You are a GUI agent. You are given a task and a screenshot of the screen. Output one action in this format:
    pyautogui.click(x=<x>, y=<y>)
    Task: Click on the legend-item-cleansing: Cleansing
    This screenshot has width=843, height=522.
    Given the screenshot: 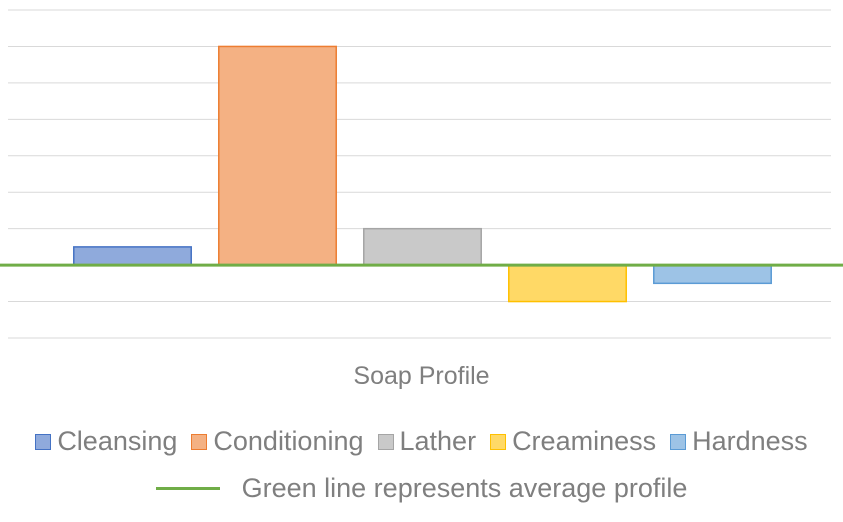 What is the action you would take?
    pyautogui.click(x=106, y=441)
    